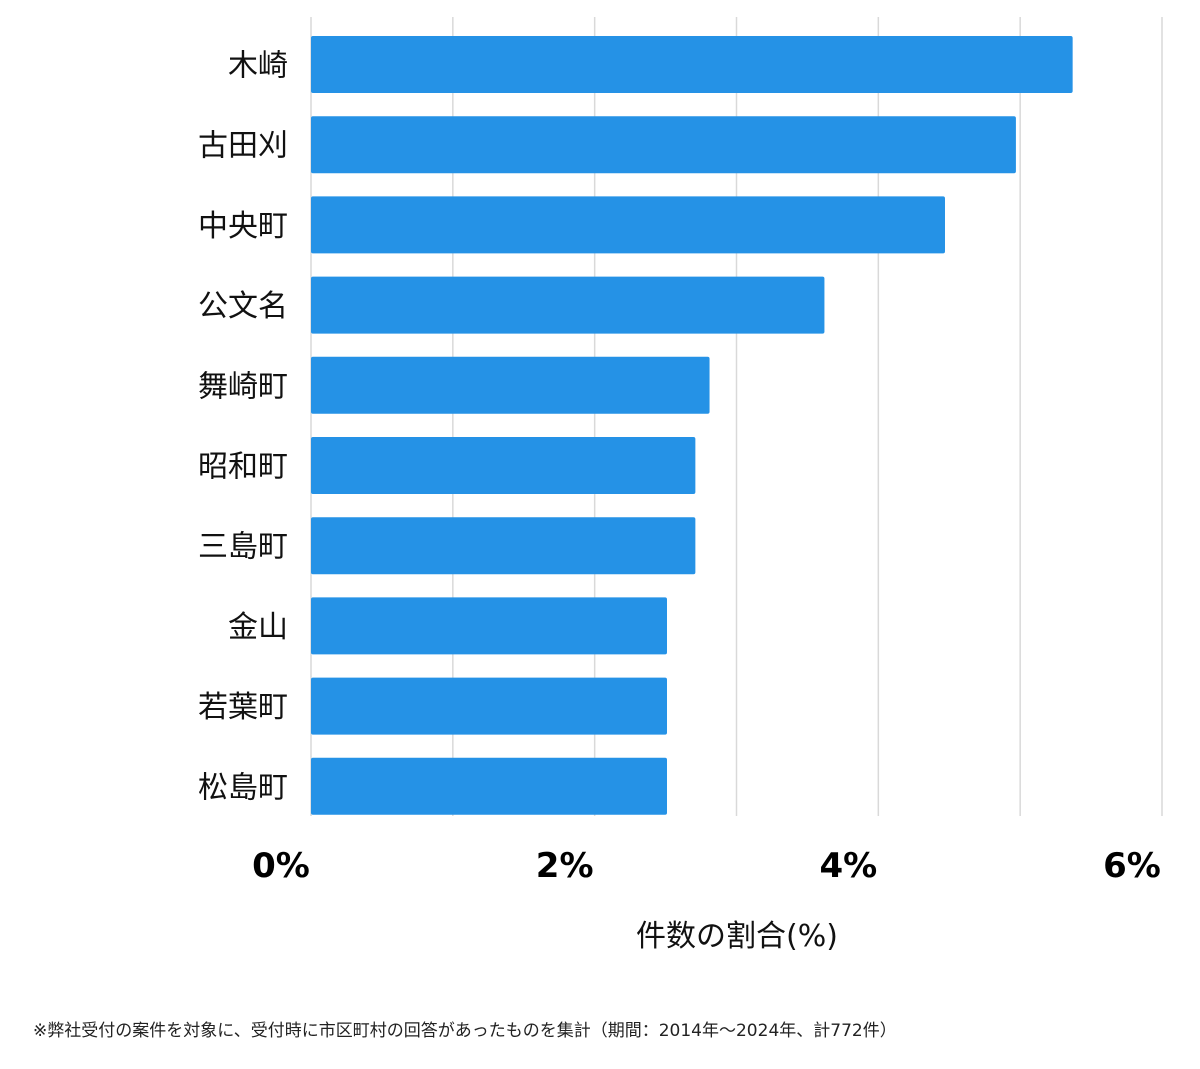  I want to click on x-tick-label: 2%, so click(565, 866).